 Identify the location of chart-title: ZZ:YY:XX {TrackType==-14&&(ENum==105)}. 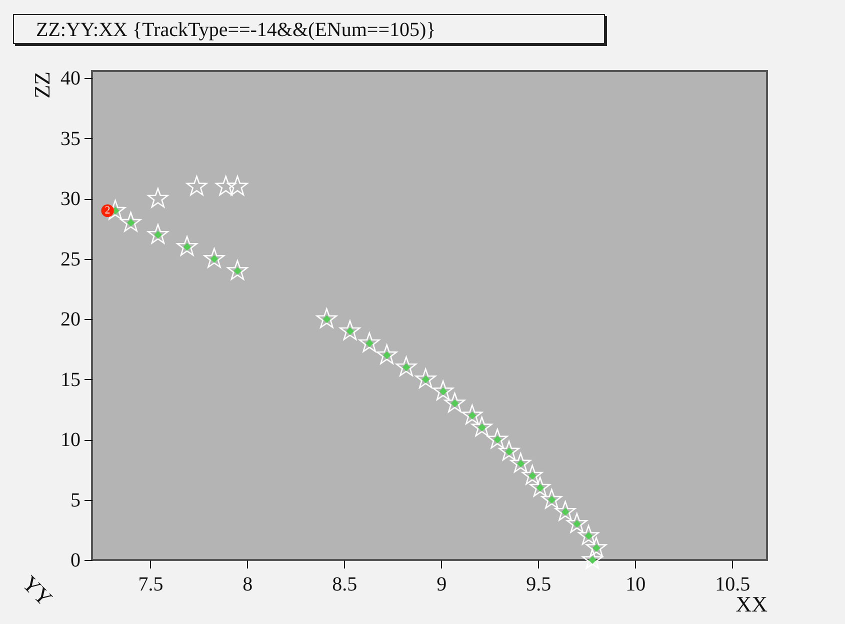
(309, 29).